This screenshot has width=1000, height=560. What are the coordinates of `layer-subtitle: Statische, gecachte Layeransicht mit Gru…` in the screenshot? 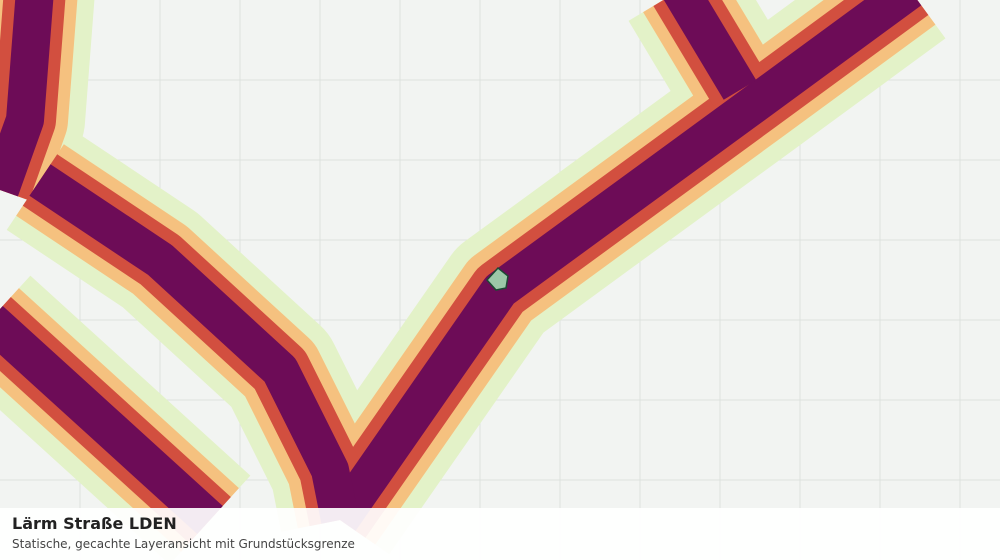 It's located at (183, 544).